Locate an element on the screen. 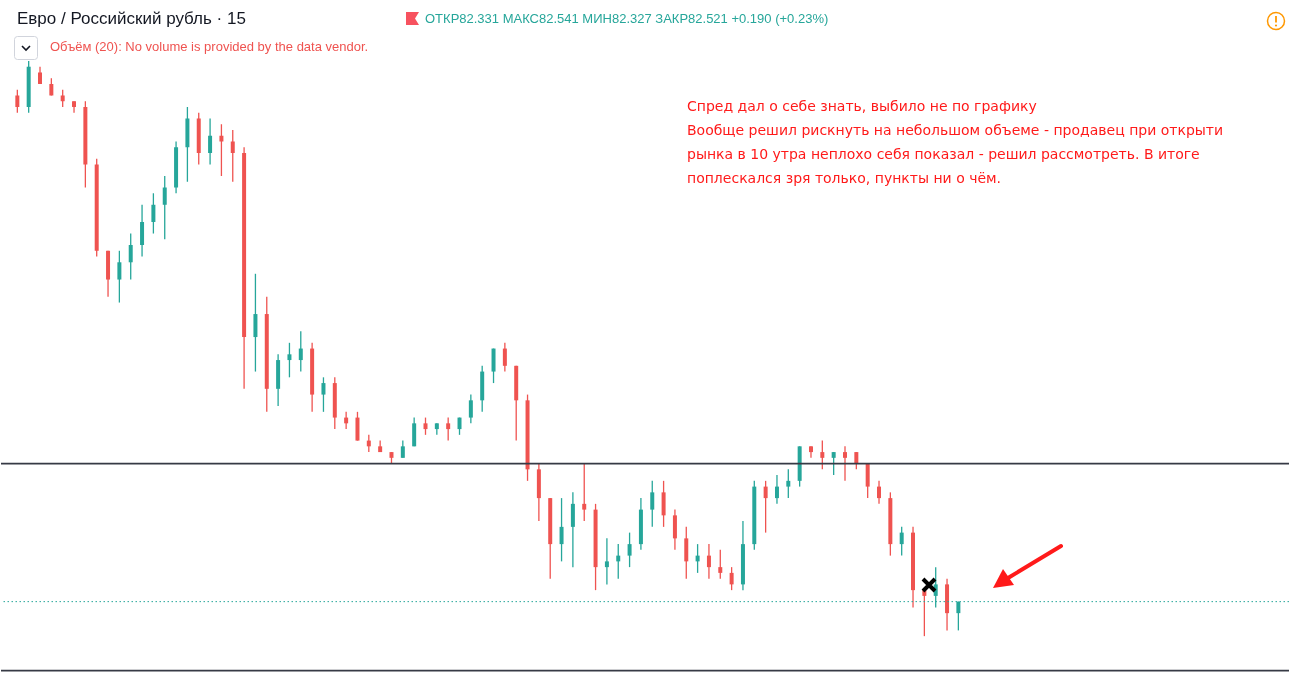  annotation: Спред дал о себе знать, выбило не по графику Вообще решил рискнуть на небольшом объеме - продавец при открыти рынка в 10 утра неплохо себя показал - решил рассмотреть. В итоге поплескался зря только, пункты ни о чём. is located at coordinates (955, 142).